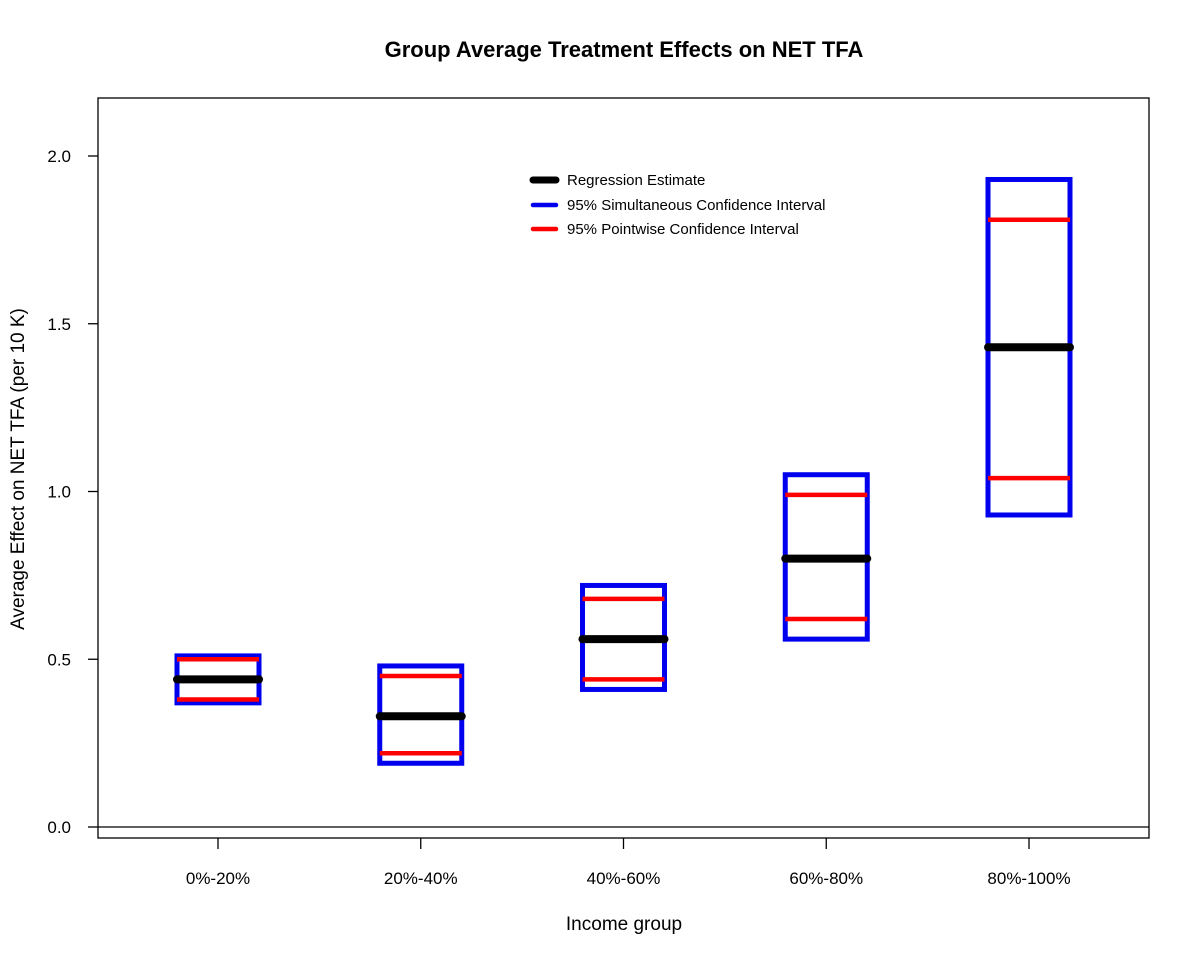  Describe the element at coordinates (624, 878) in the screenshot. I see `x-tick-label: 40%-60%` at that location.